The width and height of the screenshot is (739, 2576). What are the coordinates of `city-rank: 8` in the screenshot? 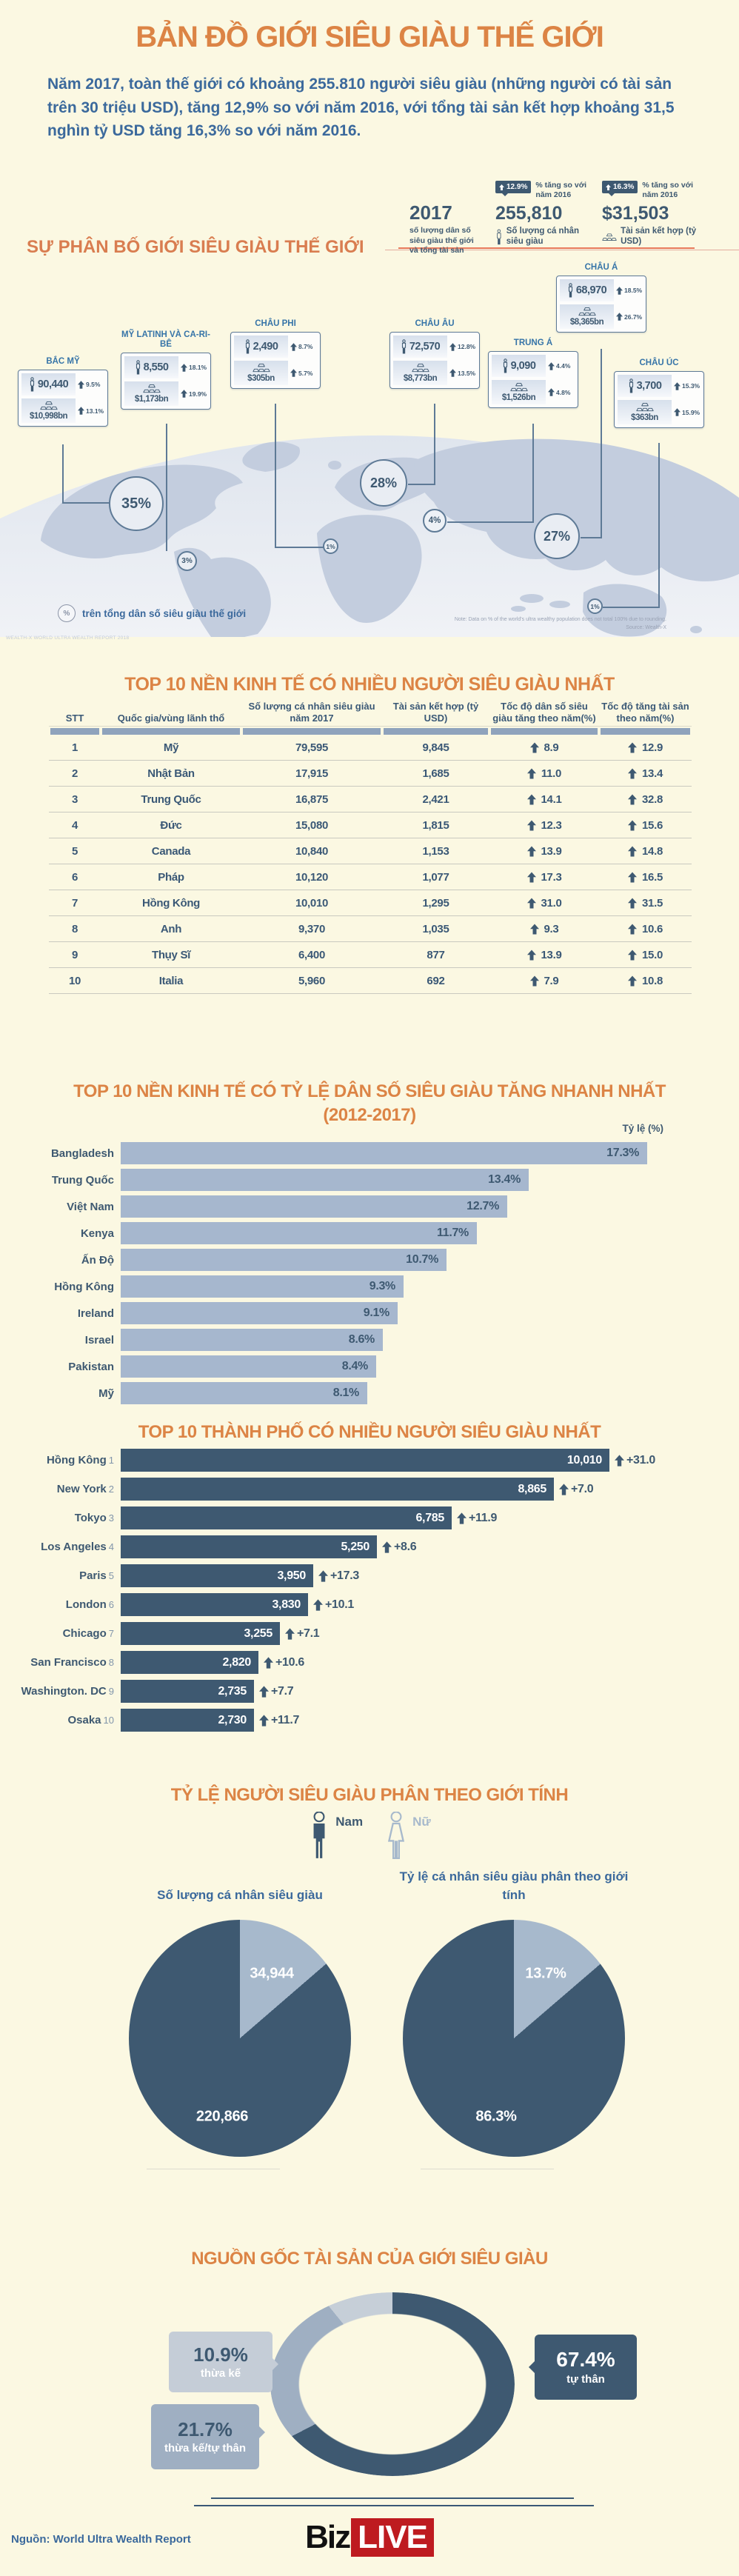 It's located at (111, 1662).